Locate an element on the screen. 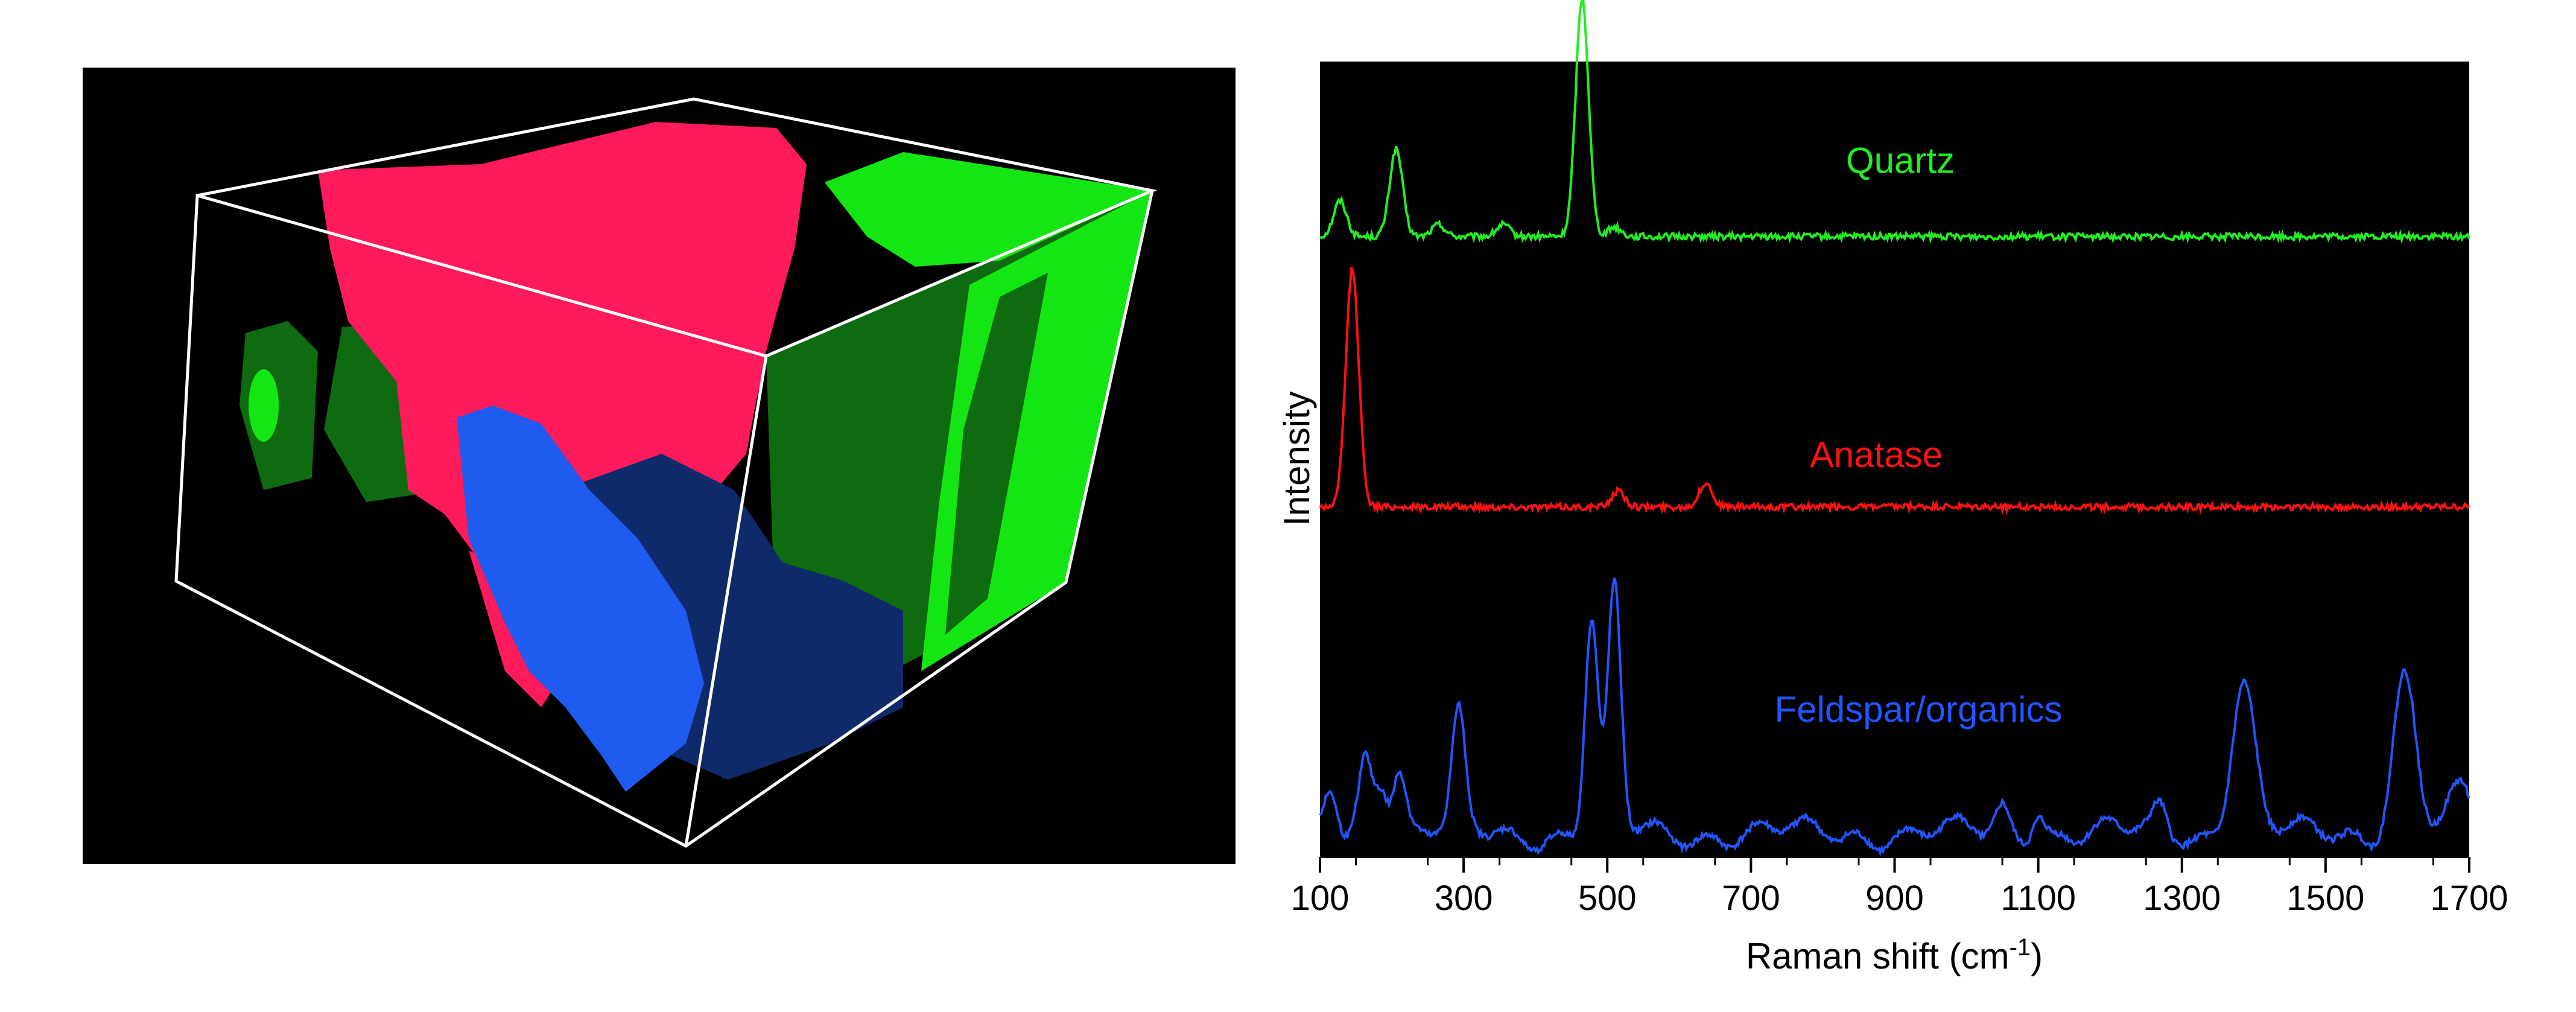 The height and width of the screenshot is (1012, 2576). series-label-quartz: Quartz is located at coordinates (1901, 161).